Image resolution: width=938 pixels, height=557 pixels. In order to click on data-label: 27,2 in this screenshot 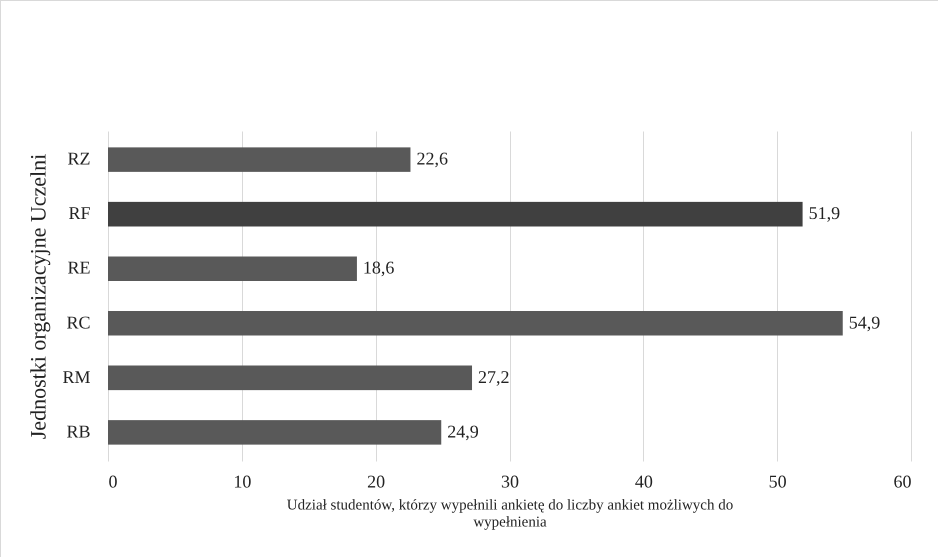, I will do `click(494, 376)`.